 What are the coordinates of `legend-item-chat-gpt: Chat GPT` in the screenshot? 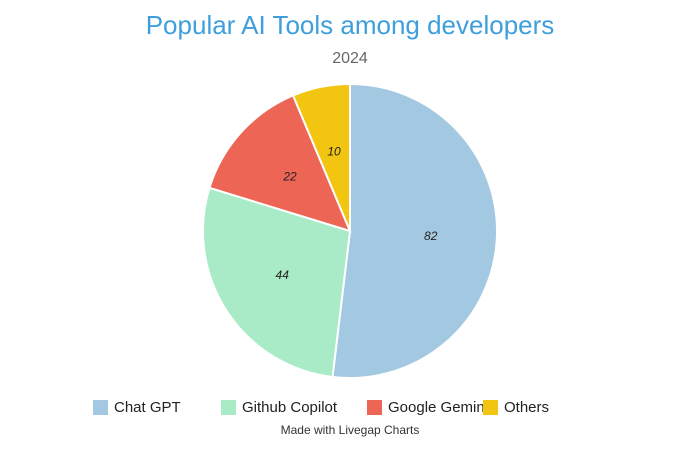 It's located at (137, 407).